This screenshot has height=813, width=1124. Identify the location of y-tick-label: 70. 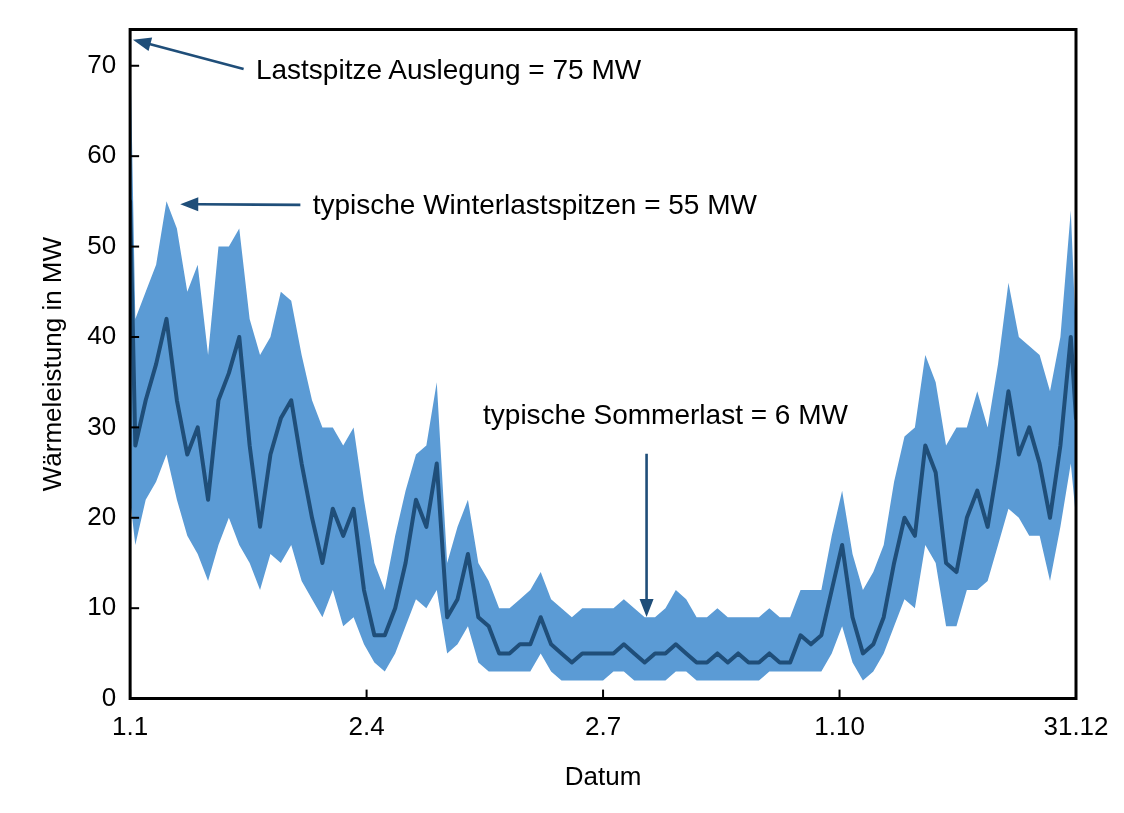
(102, 63).